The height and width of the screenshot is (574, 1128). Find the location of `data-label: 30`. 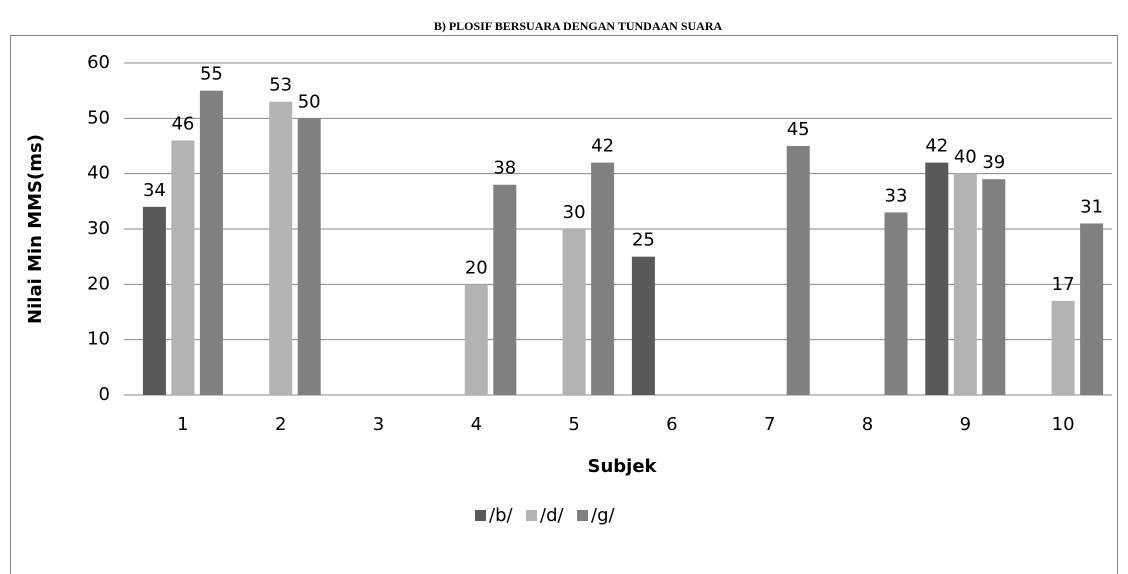

data-label: 30 is located at coordinates (574, 212).